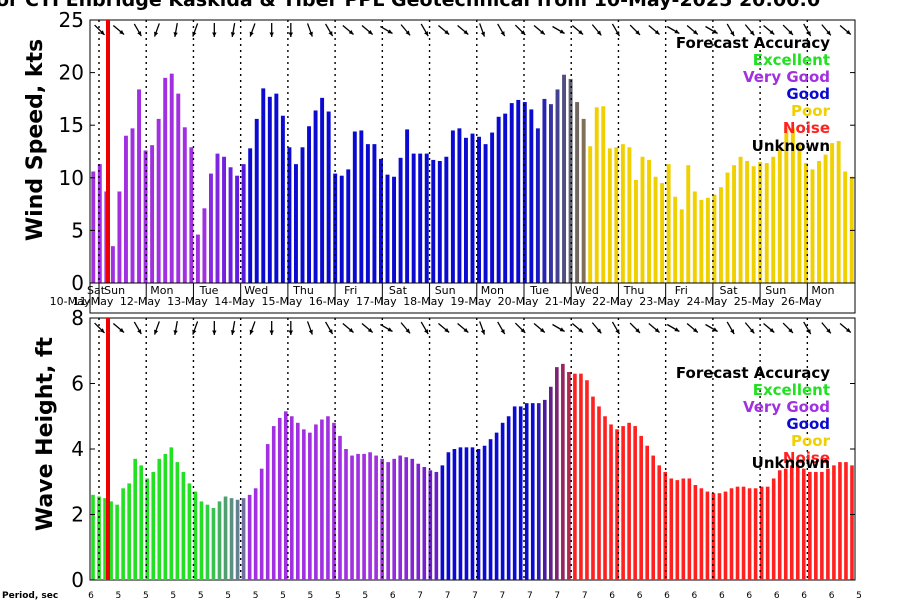 The width and height of the screenshot is (900, 600). Describe the element at coordinates (791, 463) in the screenshot. I see `legend-item-unknown: Unknown` at that location.